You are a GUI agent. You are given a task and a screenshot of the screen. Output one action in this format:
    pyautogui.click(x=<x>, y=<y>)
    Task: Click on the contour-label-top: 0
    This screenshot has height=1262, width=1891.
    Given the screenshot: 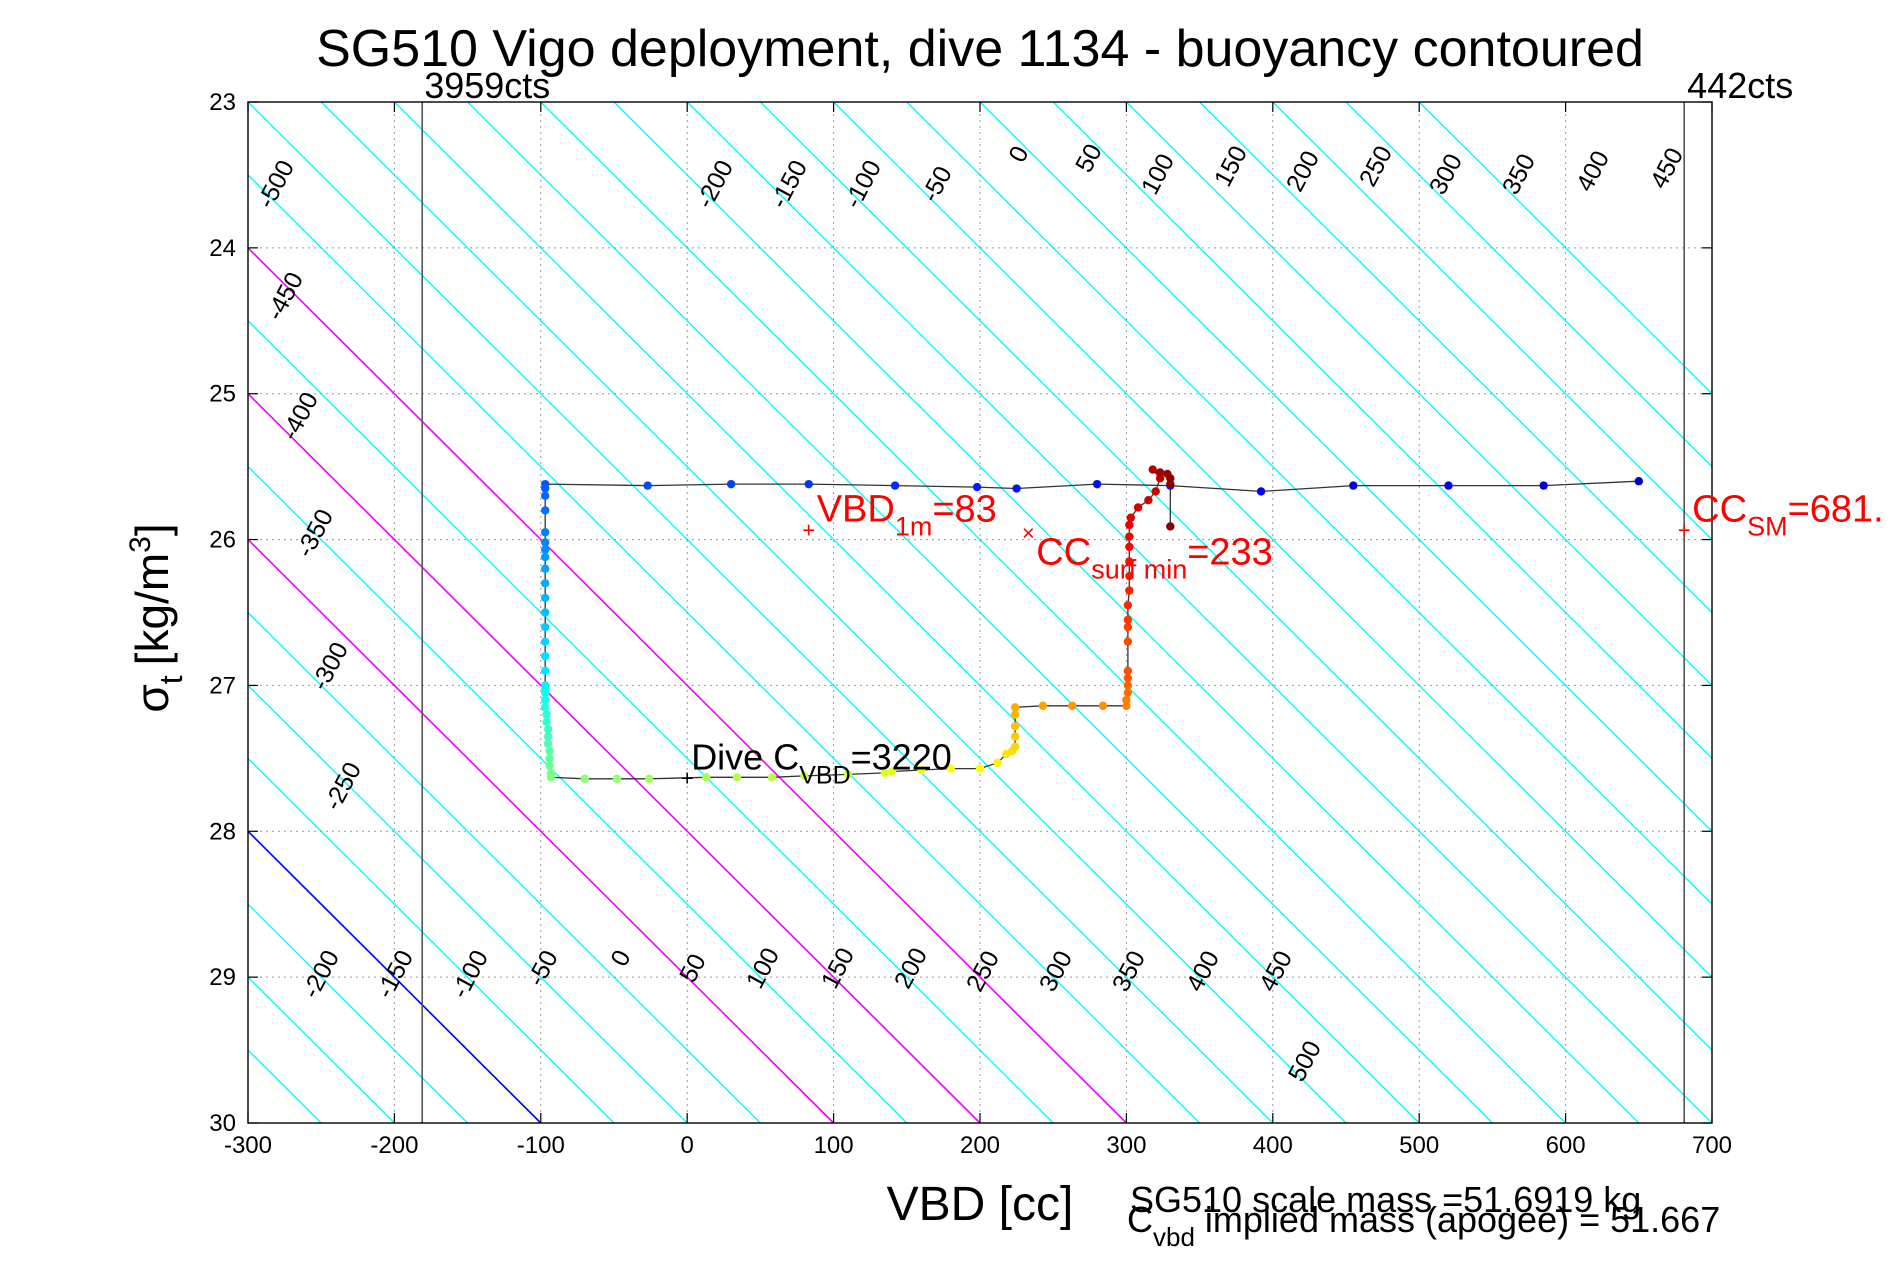 What is the action you would take?
    pyautogui.click(x=1018, y=154)
    